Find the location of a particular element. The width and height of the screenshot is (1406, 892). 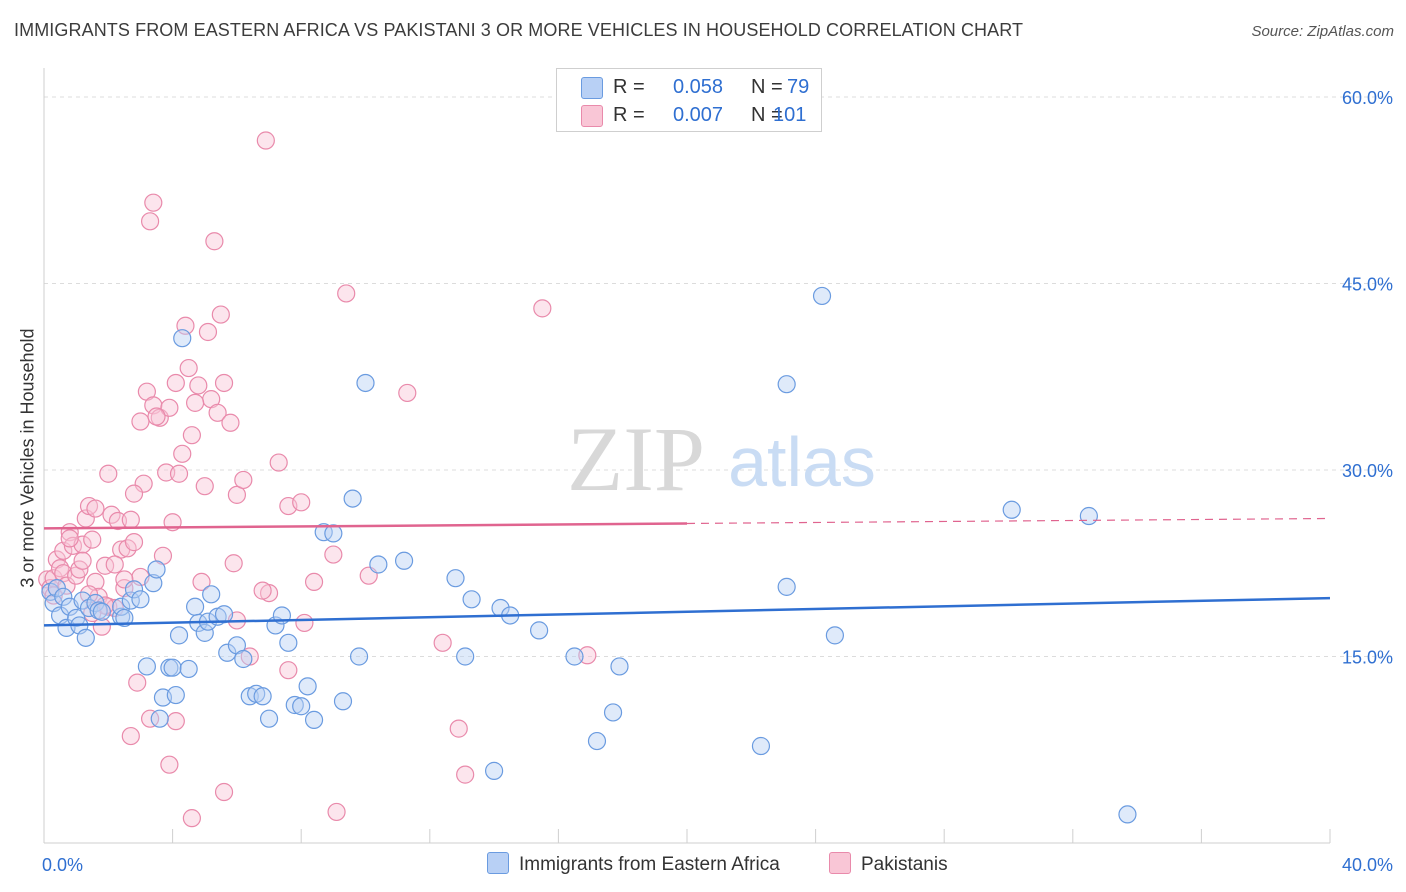

y-tick-label: 15.0% is located at coordinates (1367, 658).